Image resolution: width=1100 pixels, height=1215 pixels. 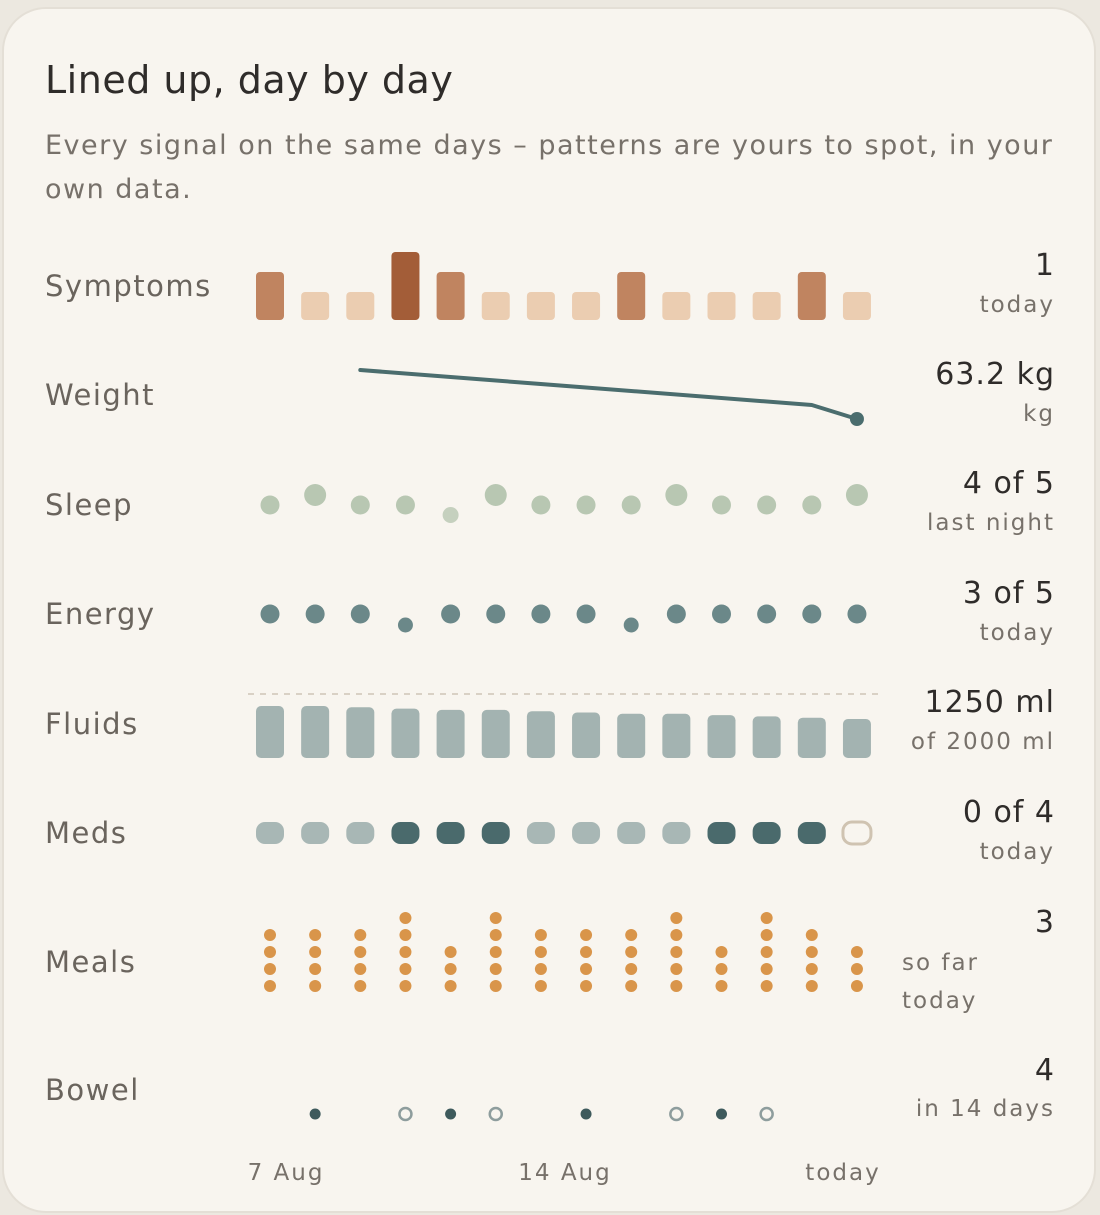 I want to click on sleep-value: 4 of 5, so click(x=1008, y=483).